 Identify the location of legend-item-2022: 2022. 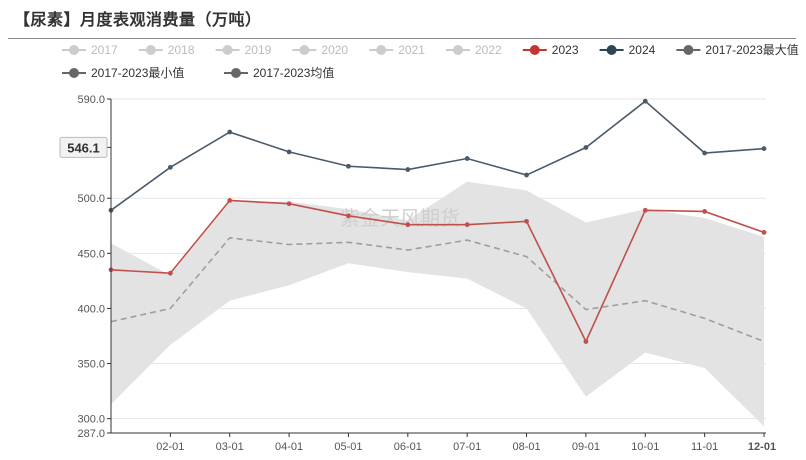
(474, 50).